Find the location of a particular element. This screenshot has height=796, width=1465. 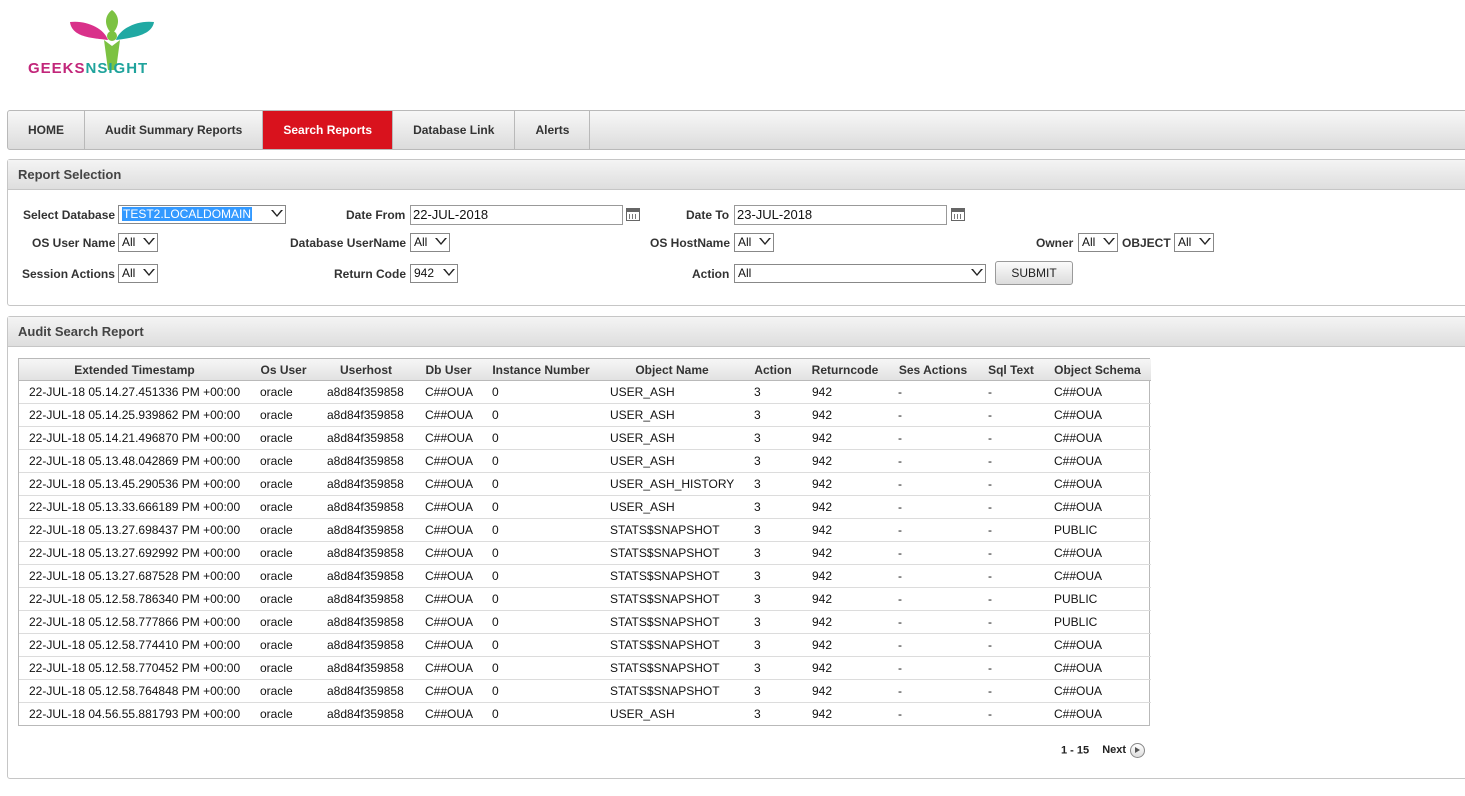

select-database-dropdown: TEST2.LOCALDOMAIN is located at coordinates (202, 214).